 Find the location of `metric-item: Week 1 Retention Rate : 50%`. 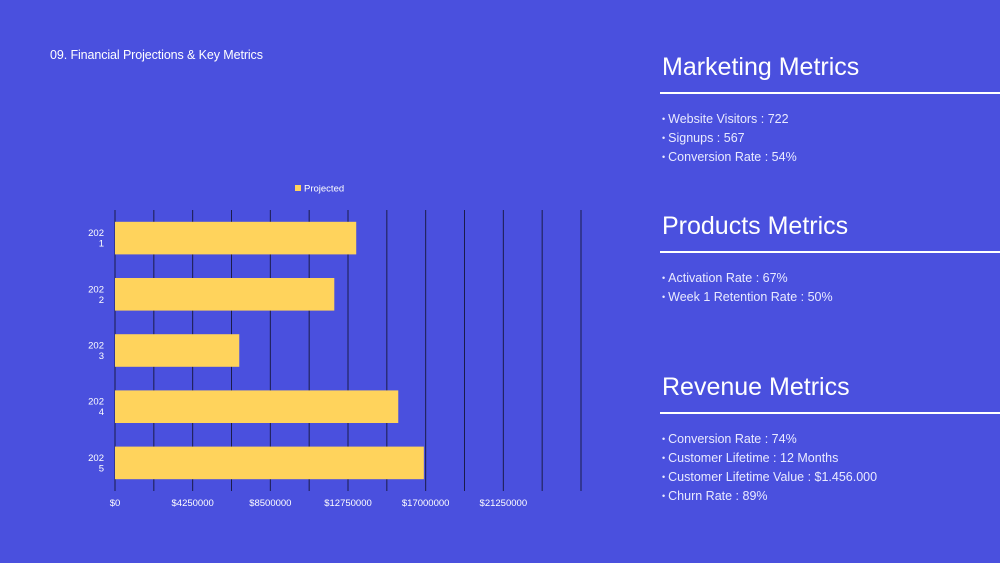

metric-item: Week 1 Retention Rate : 50% is located at coordinates (831, 297).